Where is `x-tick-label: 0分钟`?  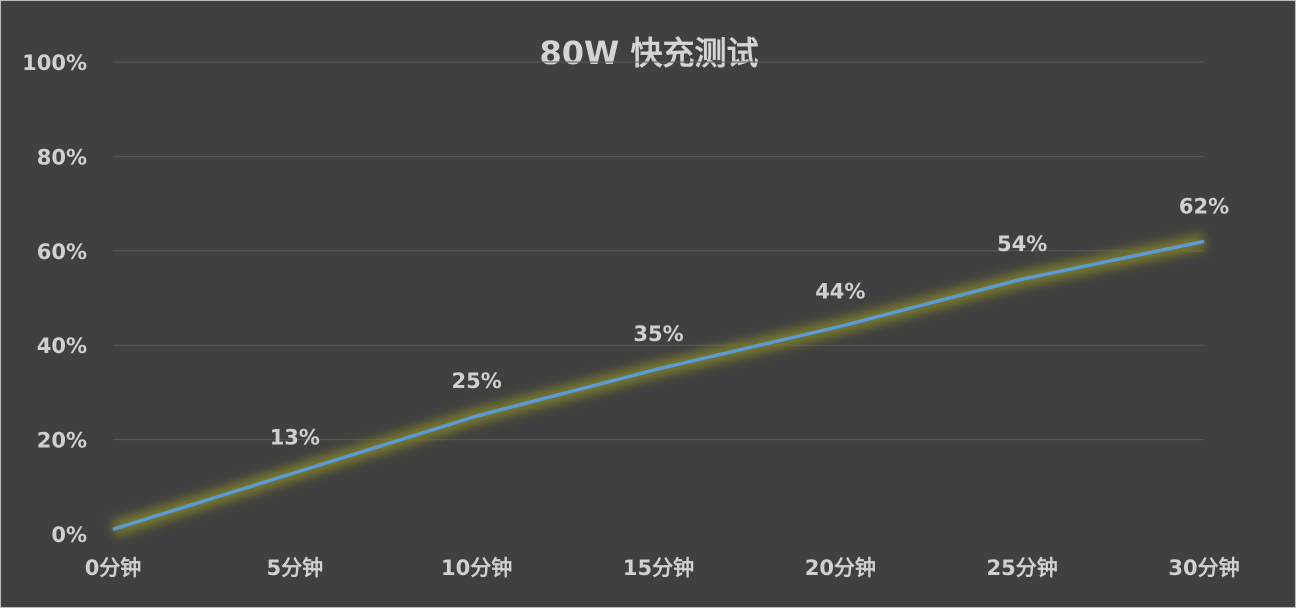 x-tick-label: 0分钟 is located at coordinates (113, 568).